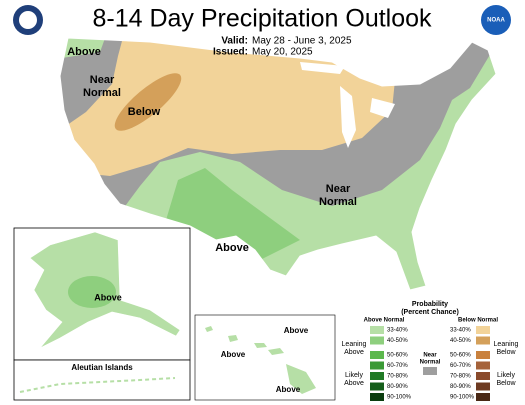 The width and height of the screenshot is (525, 405). I want to click on alaska-label: Above, so click(108, 297).